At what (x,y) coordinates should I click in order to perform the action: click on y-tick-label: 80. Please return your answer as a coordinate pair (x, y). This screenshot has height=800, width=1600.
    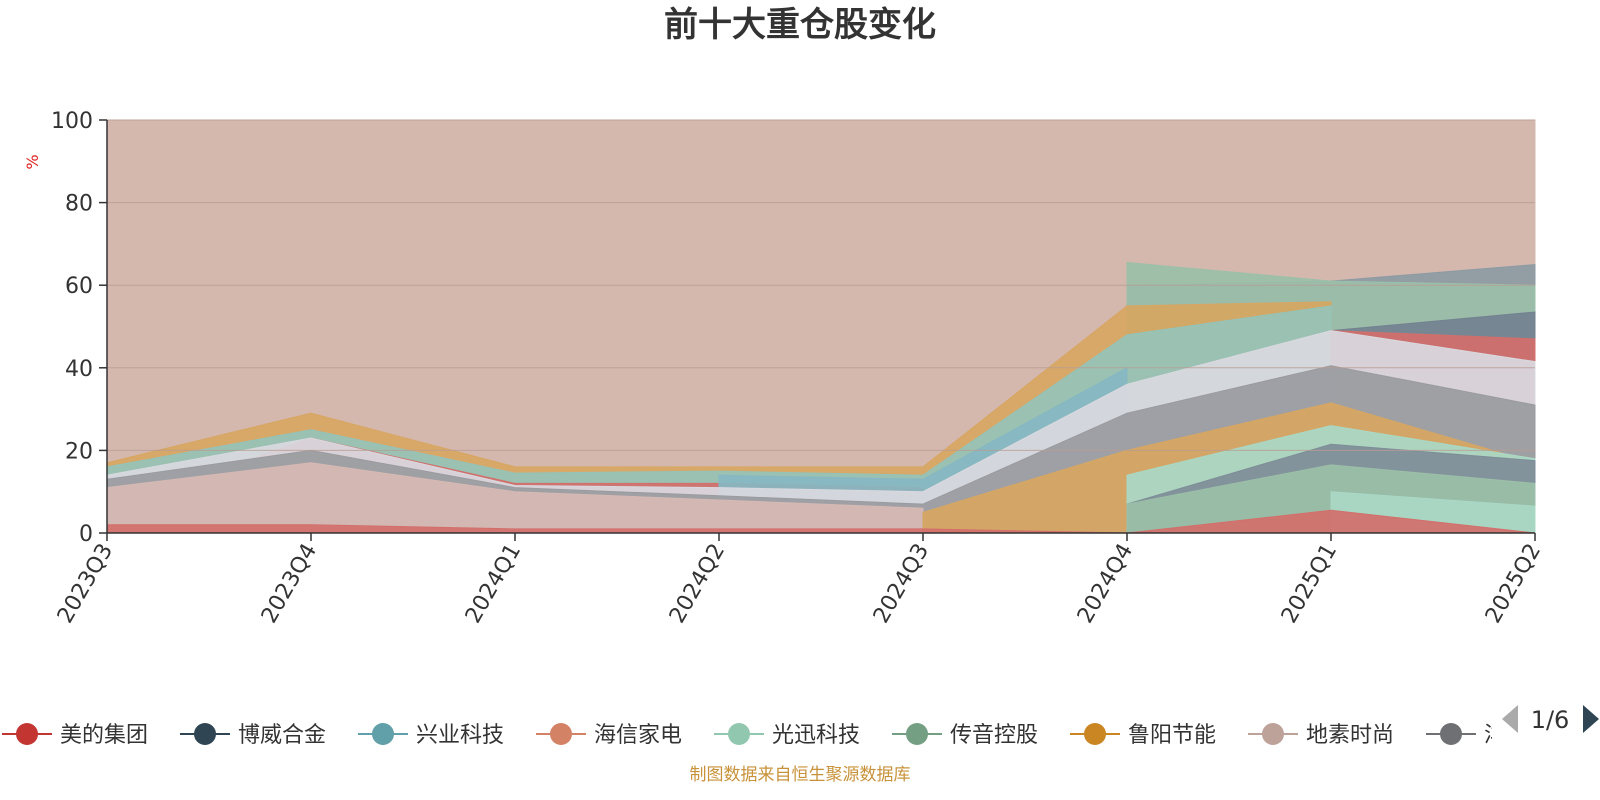
    Looking at the image, I should click on (79, 204).